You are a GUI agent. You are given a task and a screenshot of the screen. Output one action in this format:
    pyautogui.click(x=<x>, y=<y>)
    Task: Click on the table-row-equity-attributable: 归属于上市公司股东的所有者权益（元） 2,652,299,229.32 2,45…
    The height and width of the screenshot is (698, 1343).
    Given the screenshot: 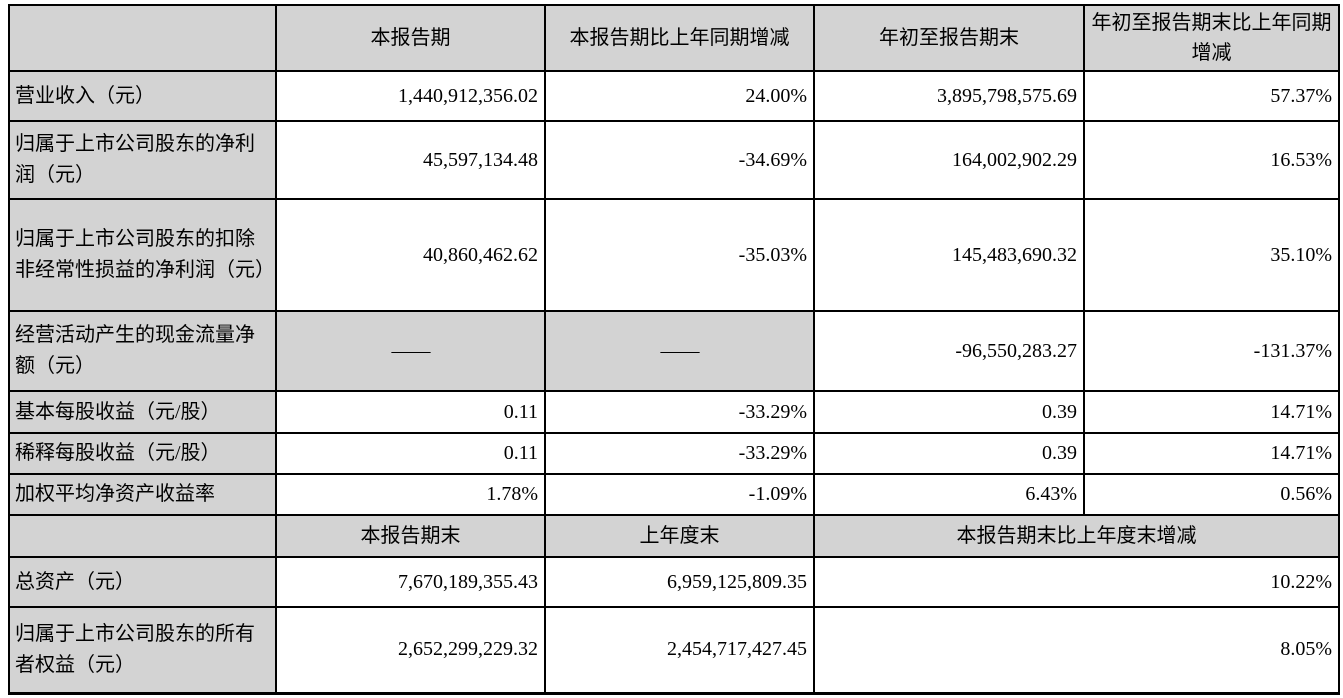 What is the action you would take?
    pyautogui.click(x=674, y=650)
    